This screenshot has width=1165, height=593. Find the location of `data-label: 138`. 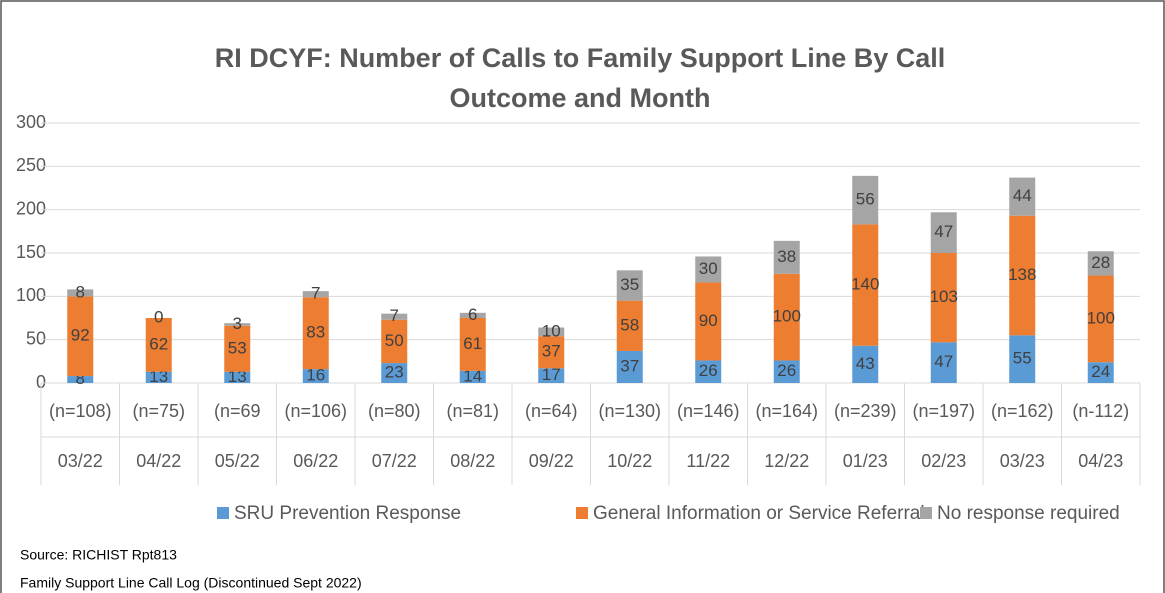

data-label: 138 is located at coordinates (1022, 274).